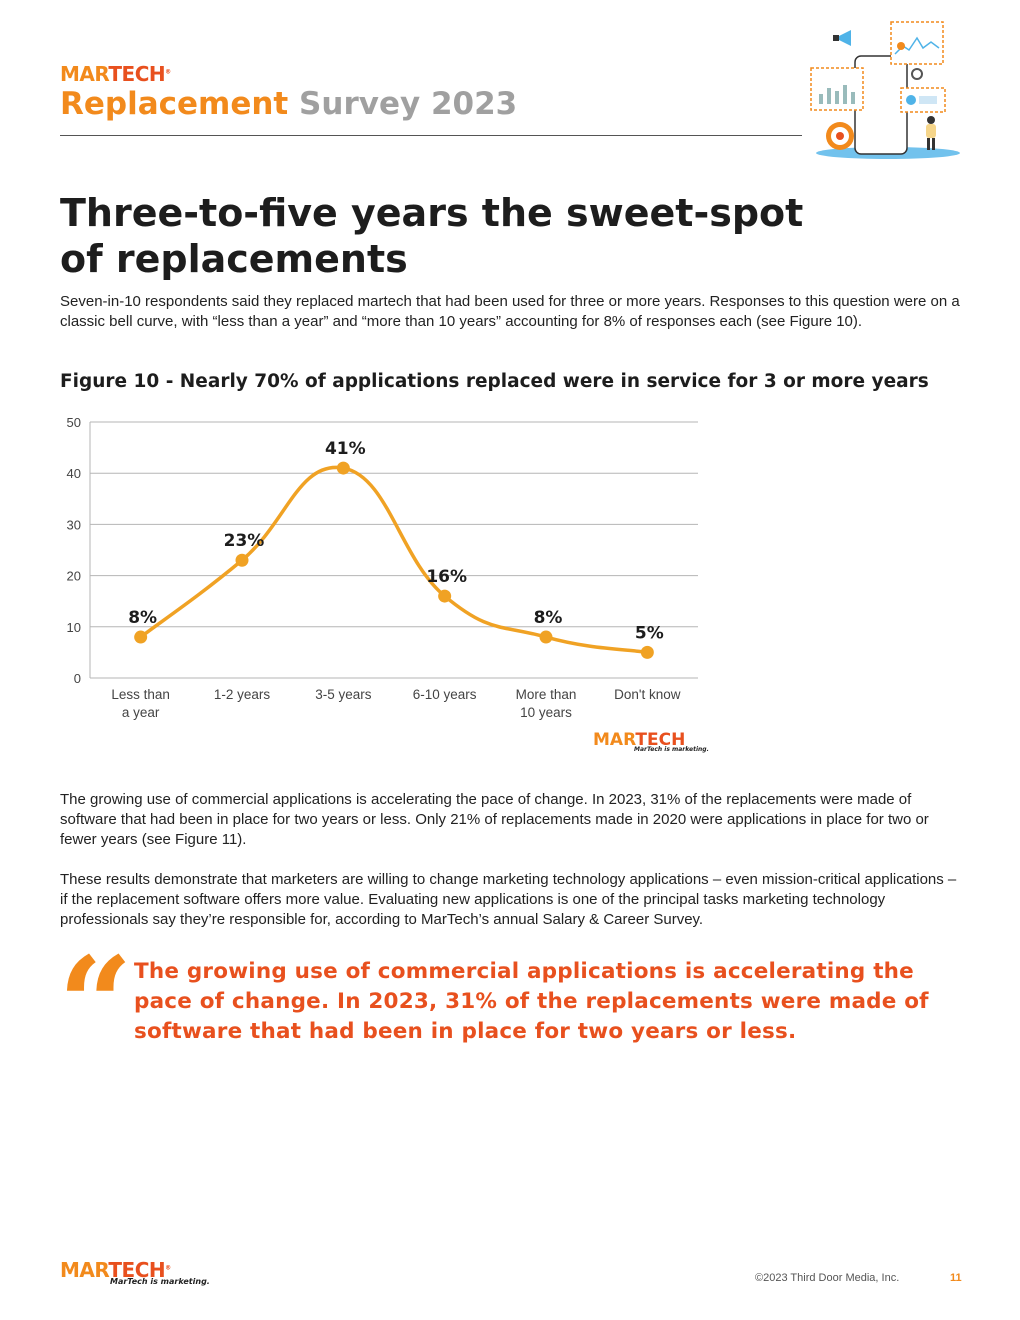 The image size is (1020, 1320). I want to click on y-tick-label: 30, so click(74, 524).